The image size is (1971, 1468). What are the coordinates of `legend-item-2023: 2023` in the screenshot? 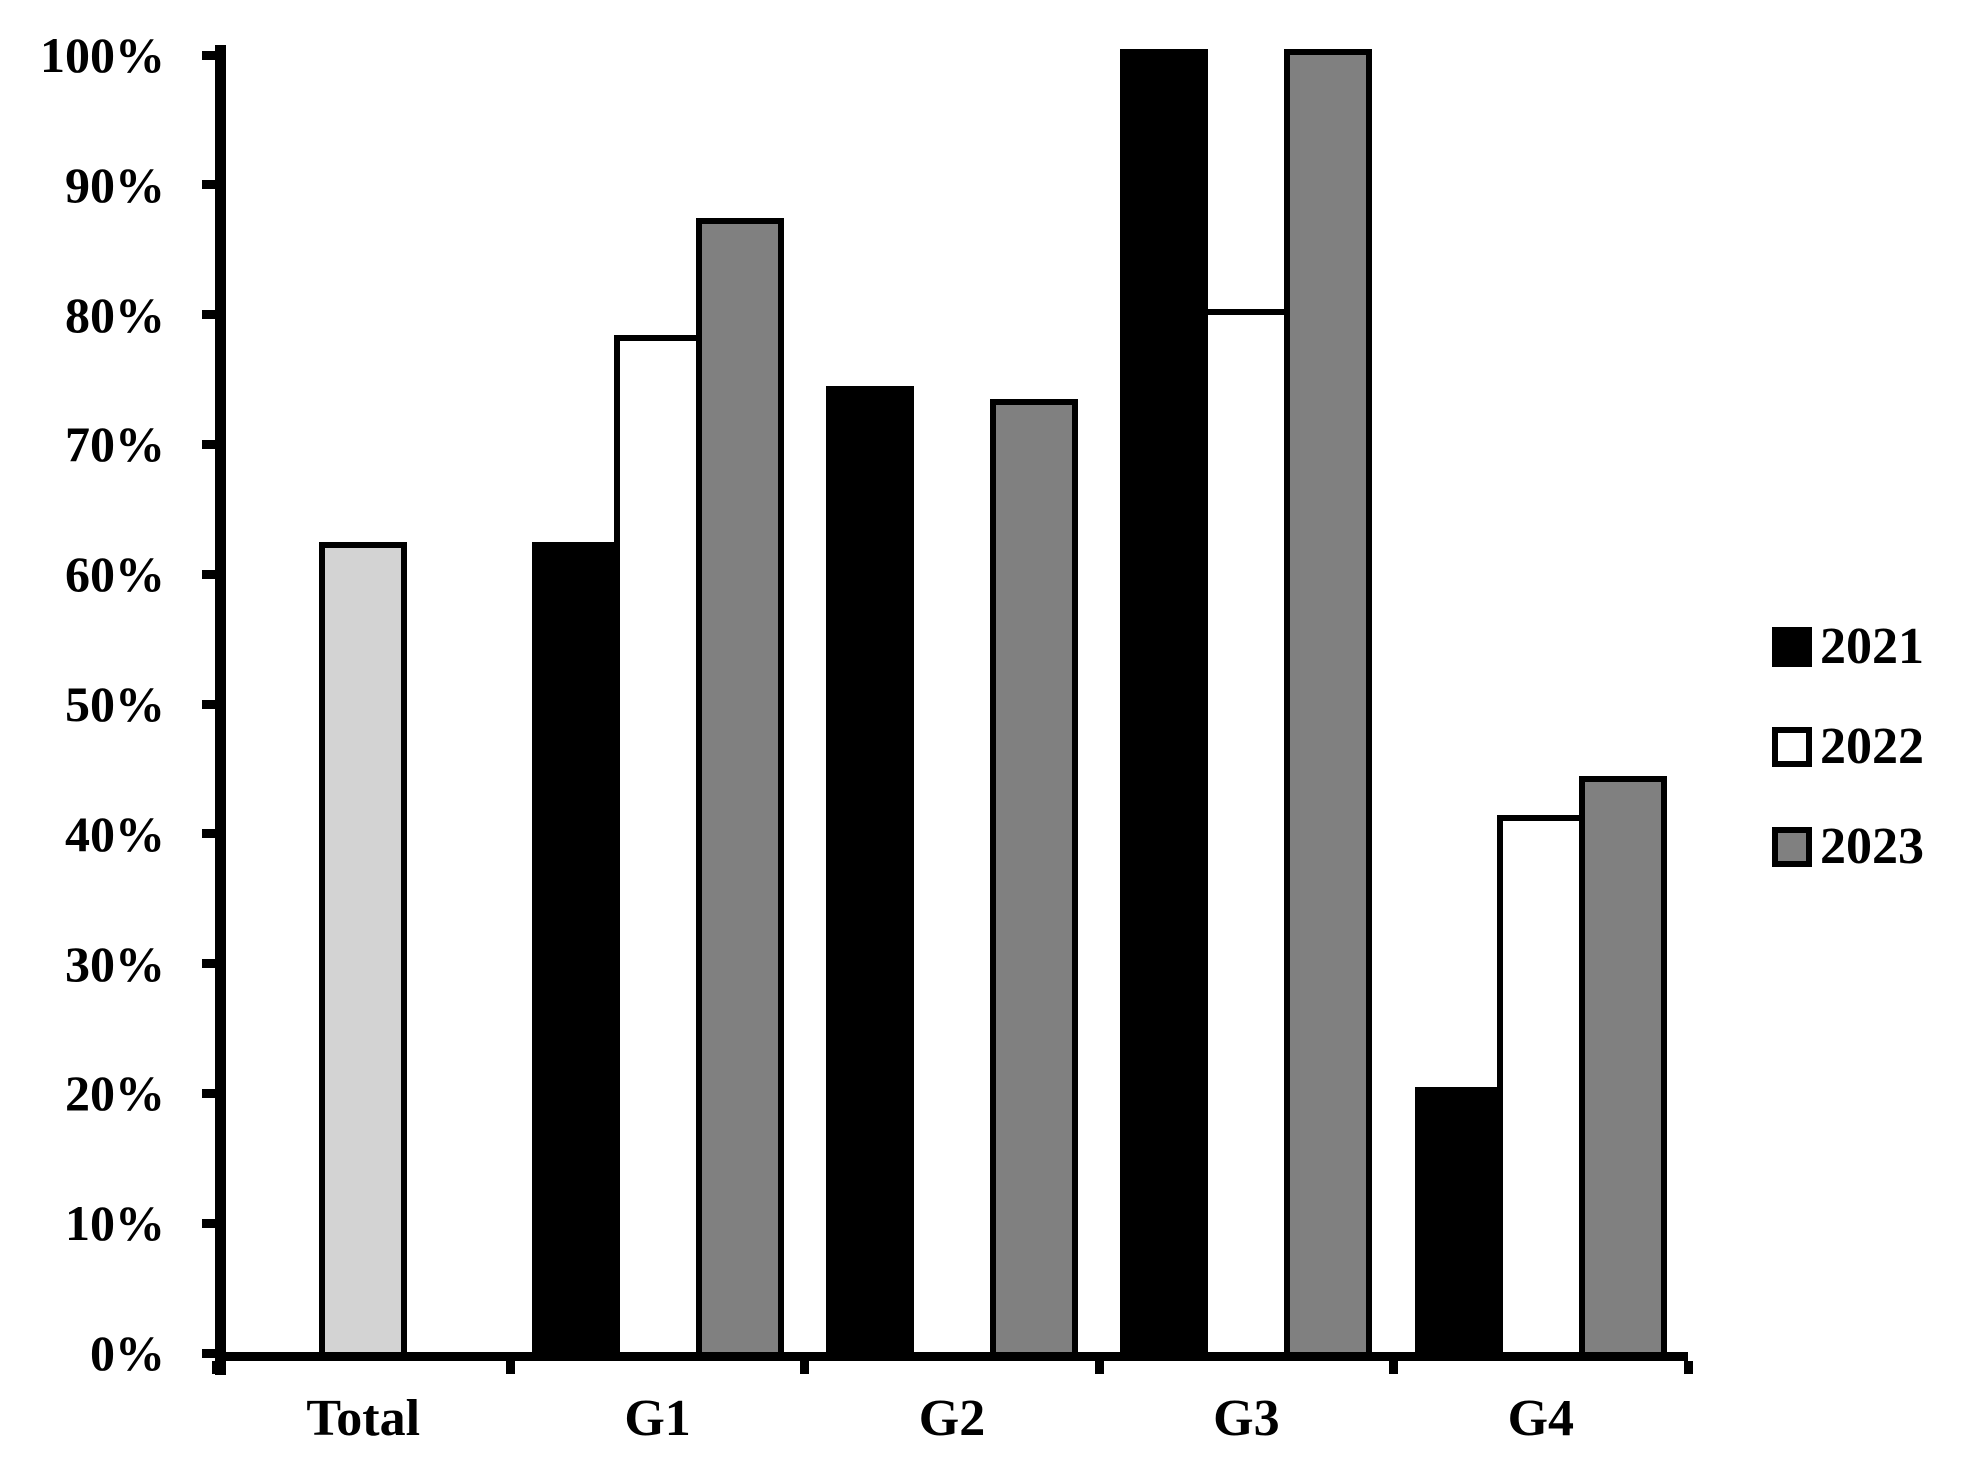 It's located at (1848, 846).